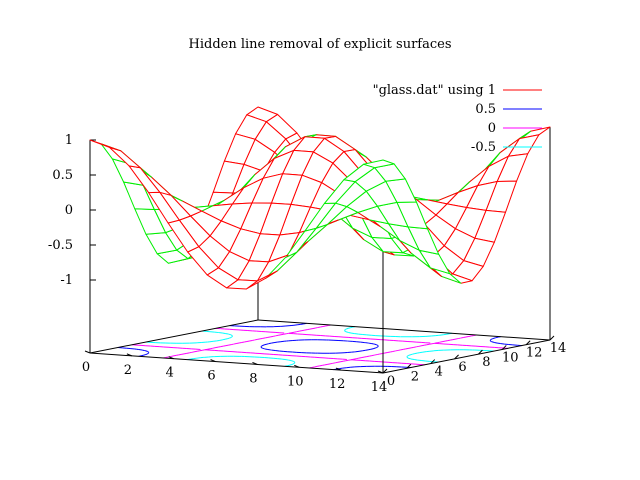 Image resolution: width=640 pixels, height=480 pixels. I want to click on x-tick-label: 6, so click(211, 376).